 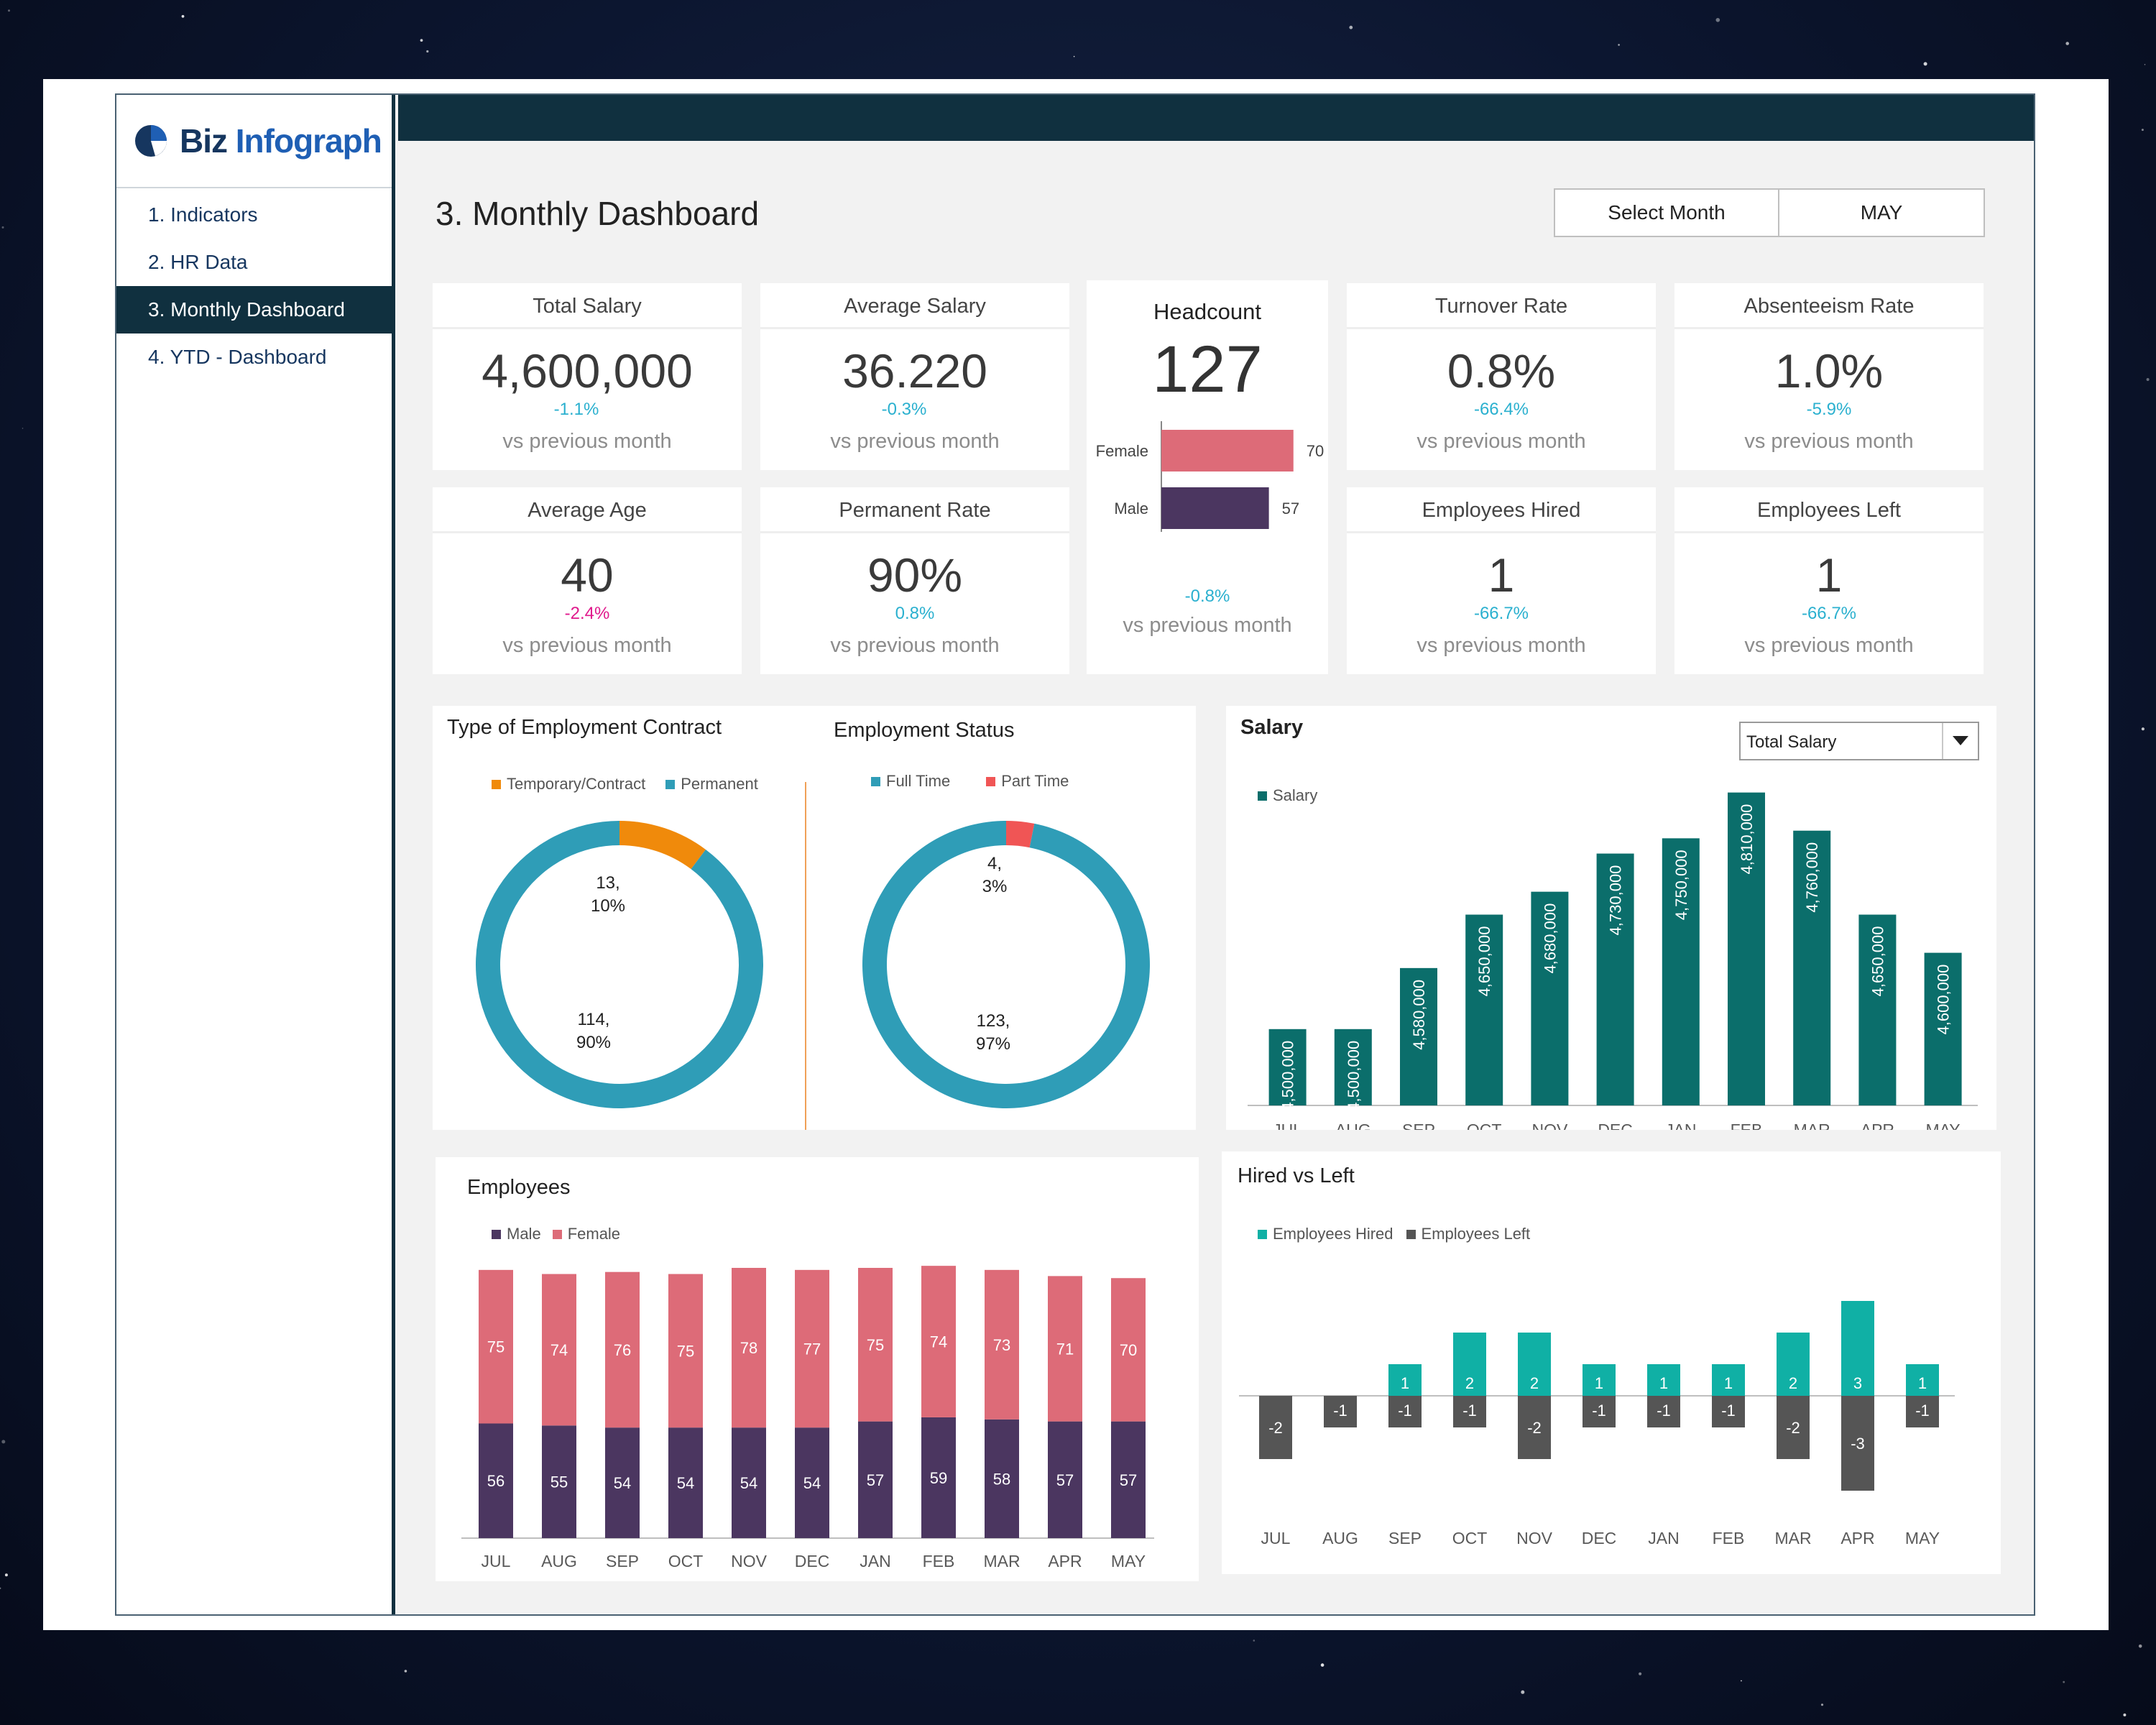 What do you see at coordinates (1793, 1383) in the screenshot?
I see `hired-data-label: 2` at bounding box center [1793, 1383].